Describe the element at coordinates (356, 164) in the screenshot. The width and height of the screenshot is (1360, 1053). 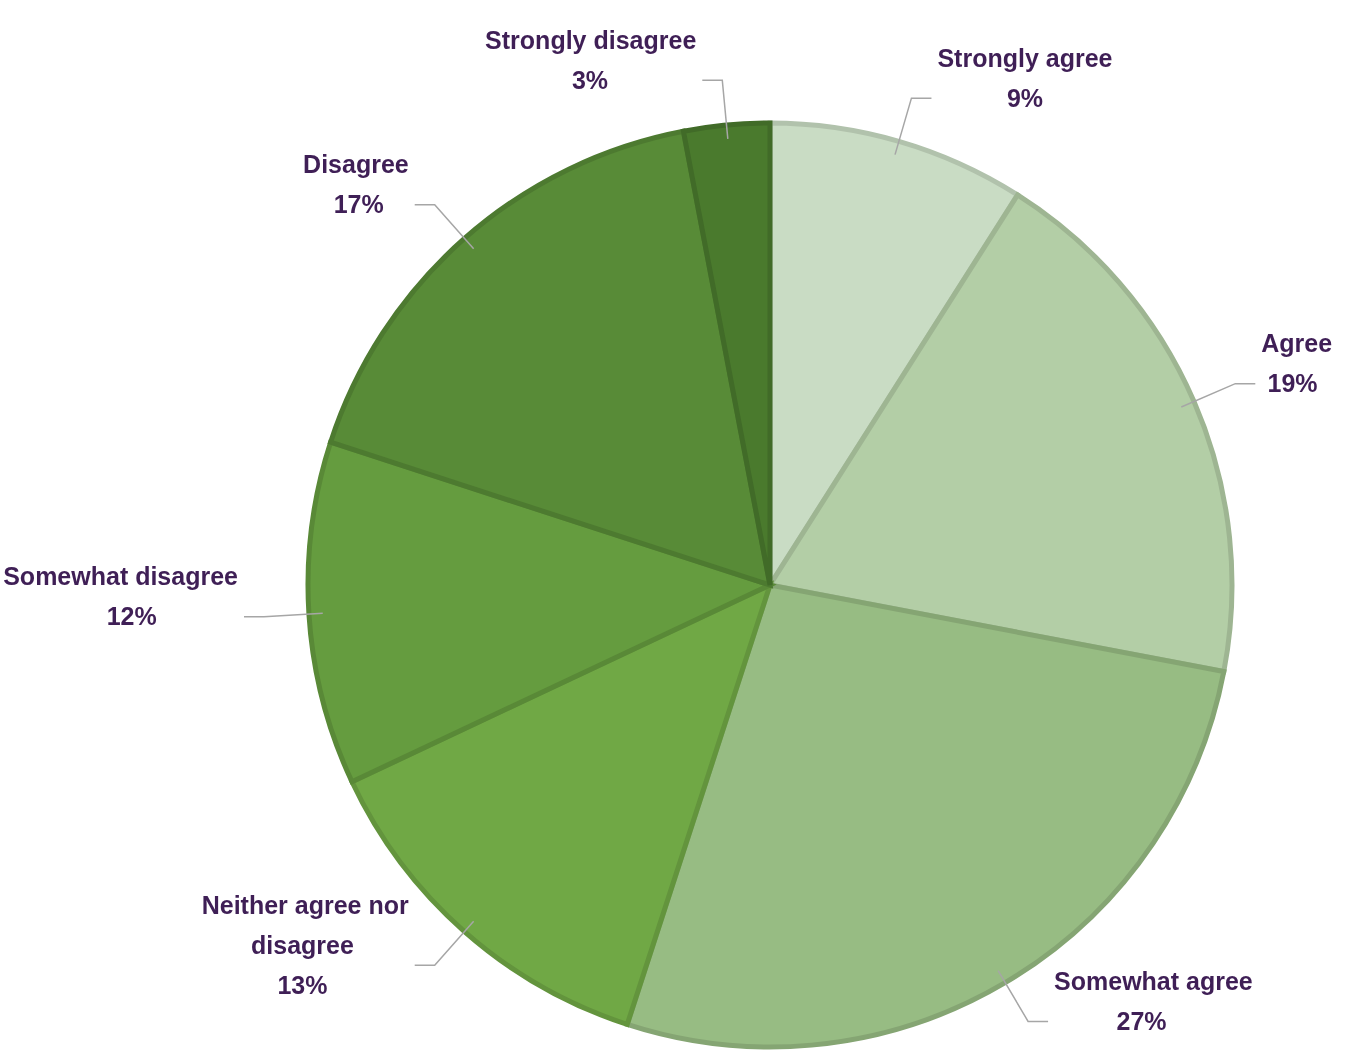
I see `slice-label: Disagree` at that location.